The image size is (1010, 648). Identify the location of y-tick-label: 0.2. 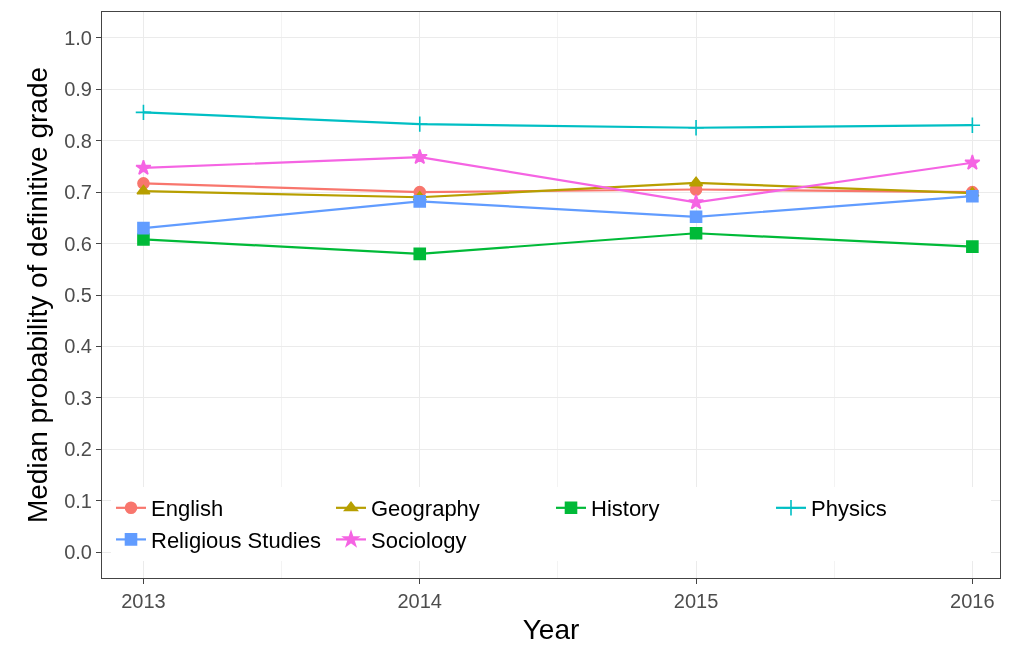
(78, 449).